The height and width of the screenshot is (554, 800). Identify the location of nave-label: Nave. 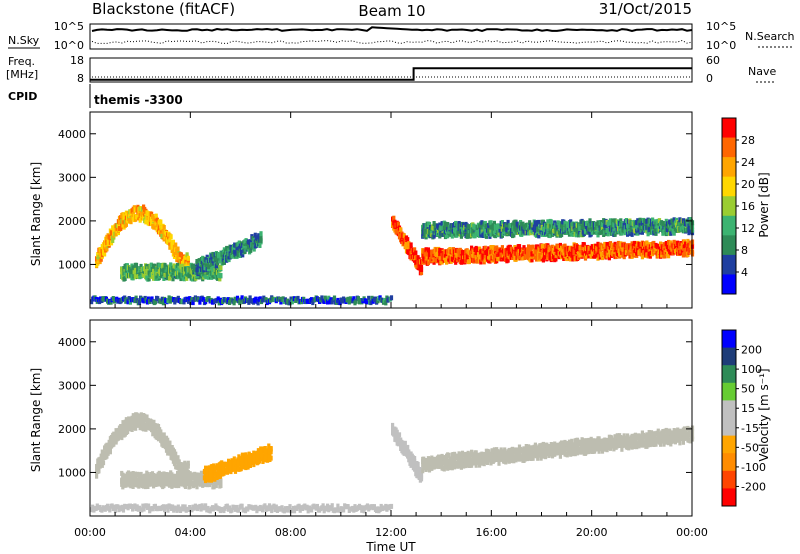
(762, 71).